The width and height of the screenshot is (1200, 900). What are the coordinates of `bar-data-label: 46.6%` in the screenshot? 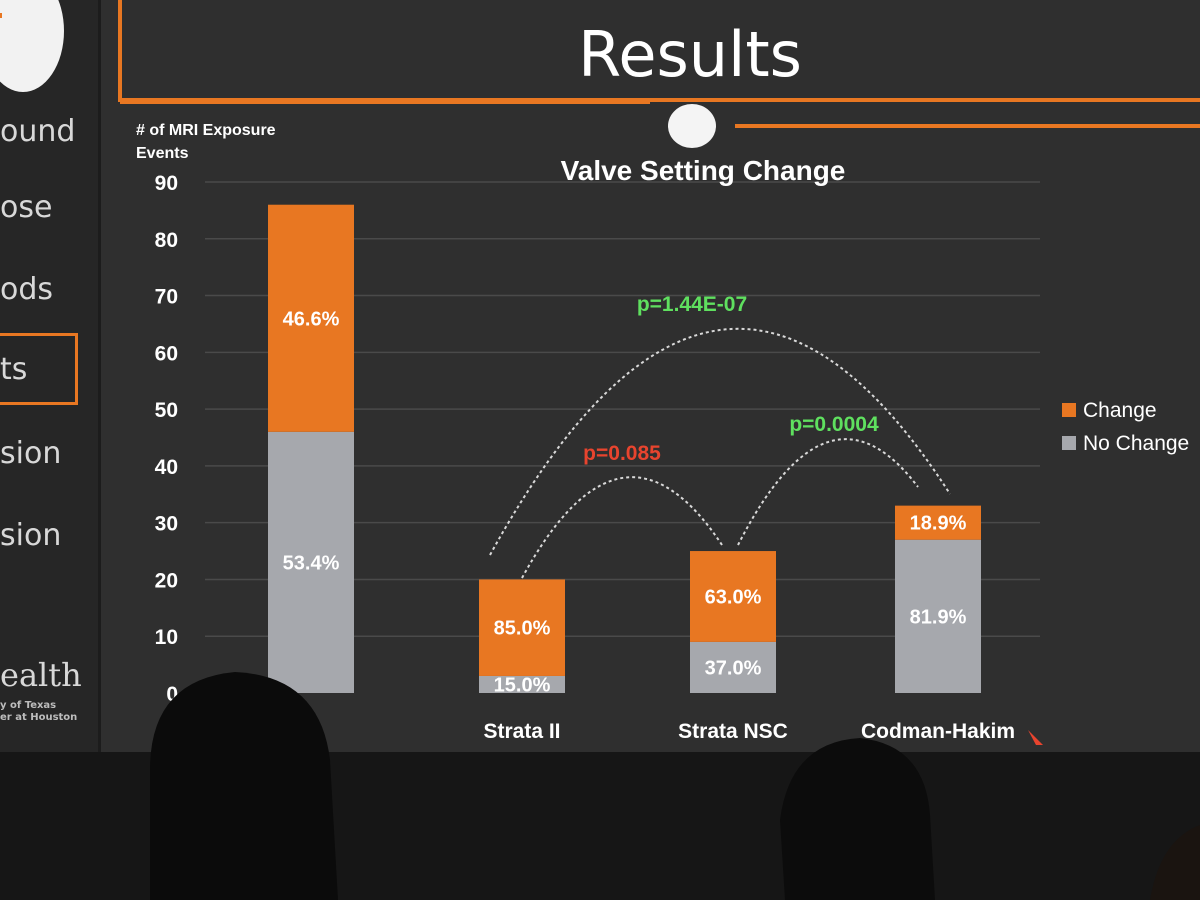 It's located at (311, 319).